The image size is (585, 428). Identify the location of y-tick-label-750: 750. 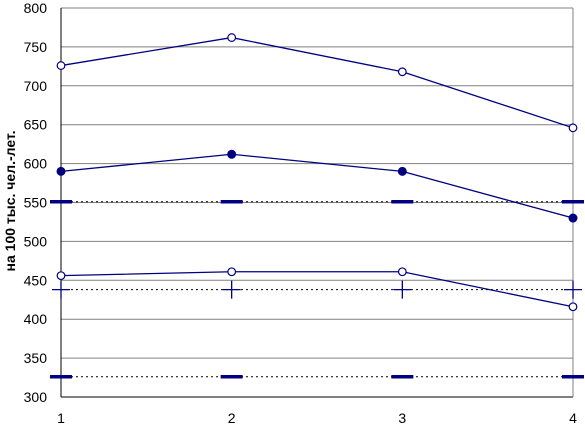
(36, 47).